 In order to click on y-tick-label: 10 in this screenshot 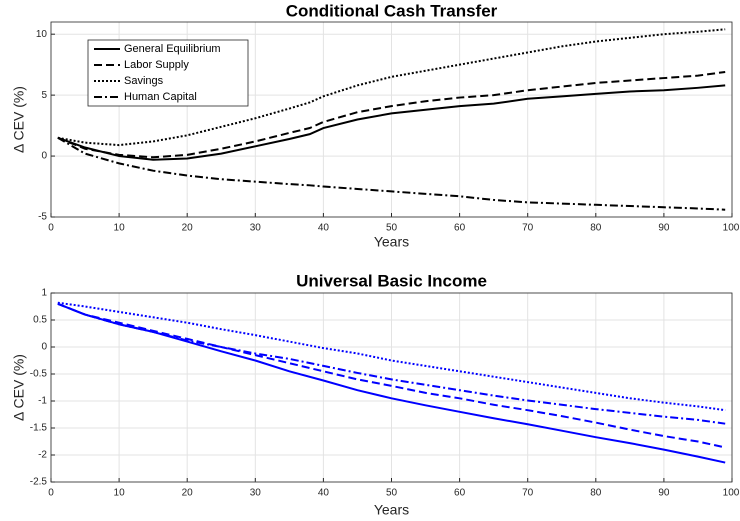, I will do `click(42, 34)`.